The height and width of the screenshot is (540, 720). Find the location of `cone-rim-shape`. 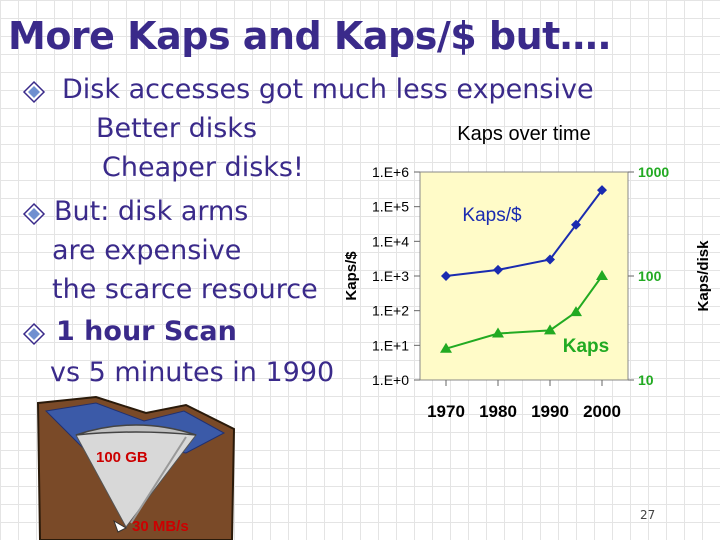

cone-rim-shape is located at coordinates (136, 430).